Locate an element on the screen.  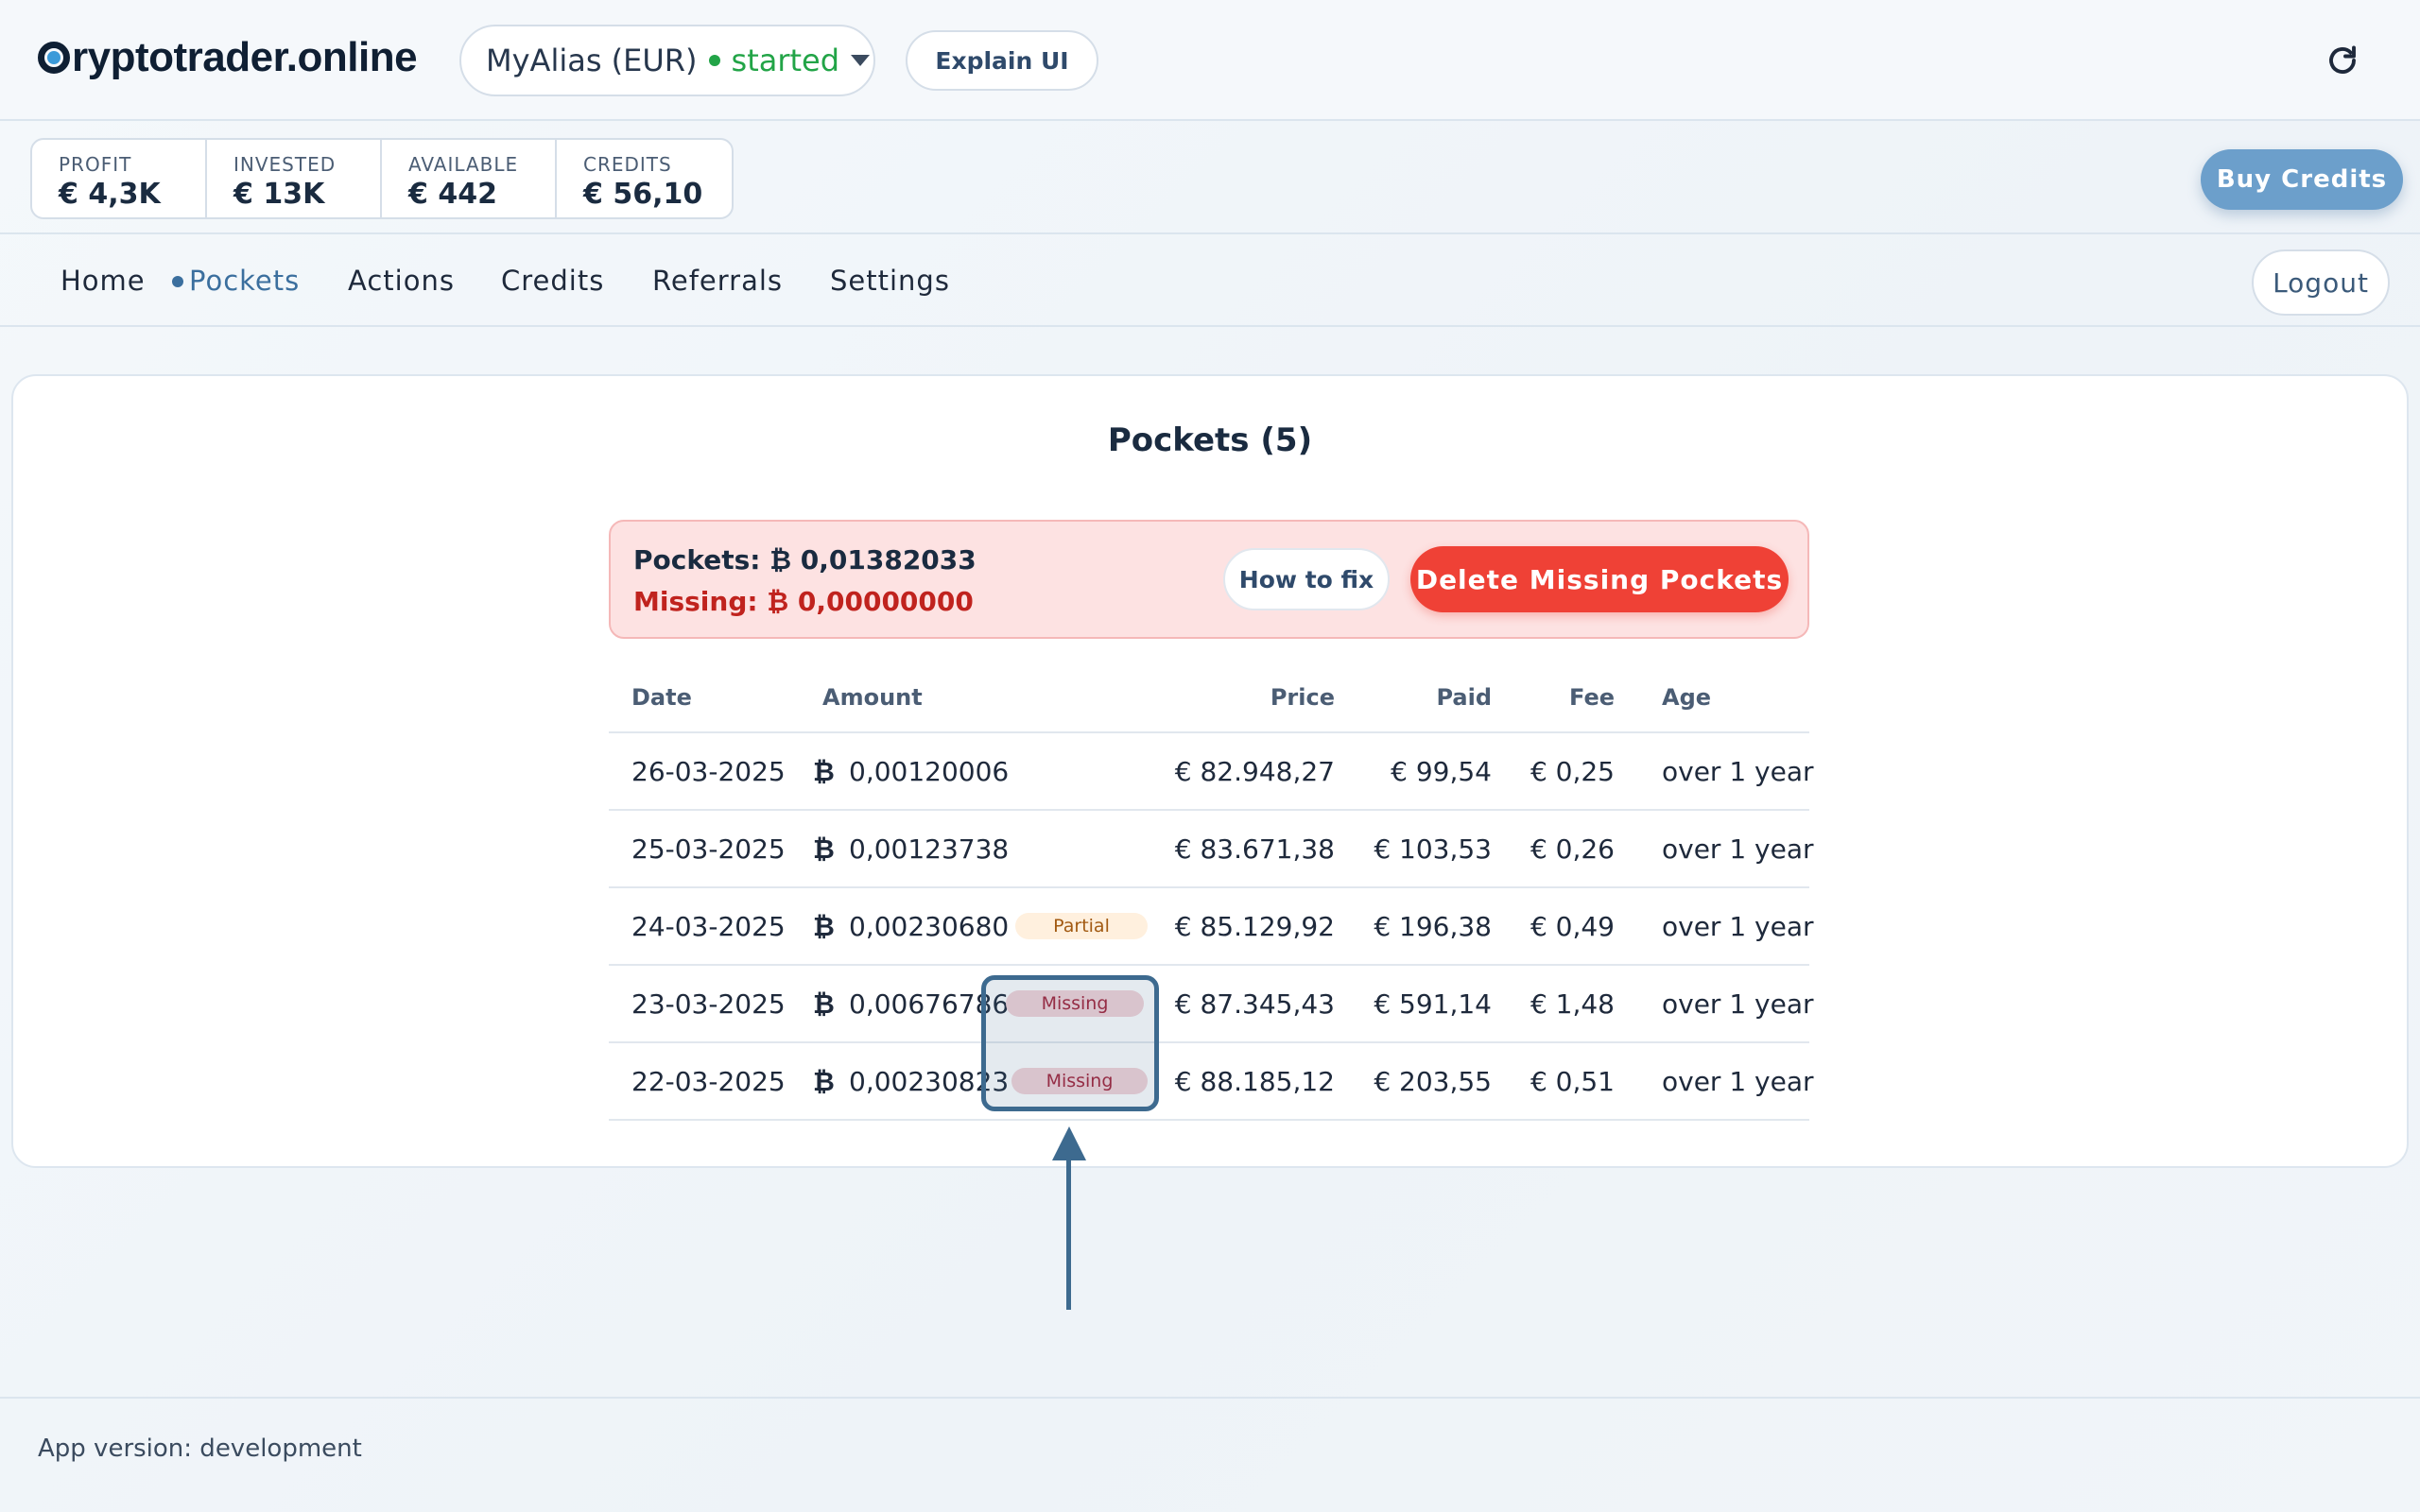
cell-amount: 0,00230680 is located at coordinates (929, 926).